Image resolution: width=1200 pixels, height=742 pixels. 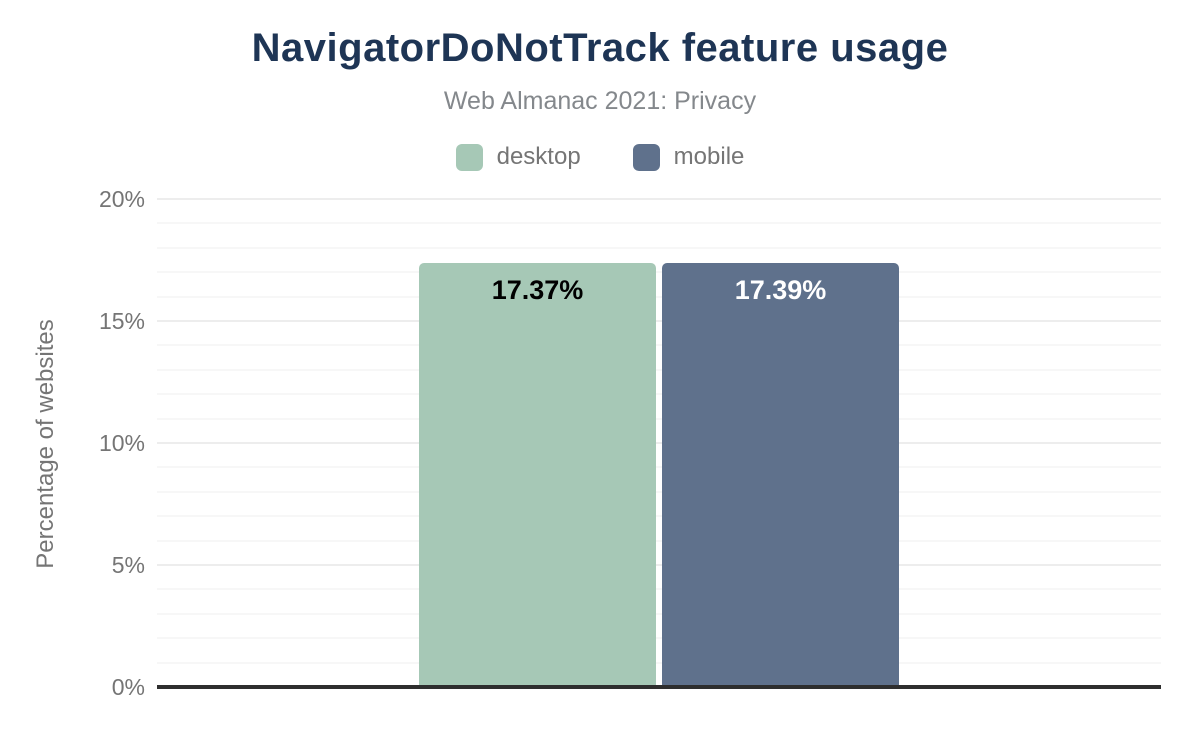 What do you see at coordinates (128, 687) in the screenshot?
I see `y-tick-label-0: 0%` at bounding box center [128, 687].